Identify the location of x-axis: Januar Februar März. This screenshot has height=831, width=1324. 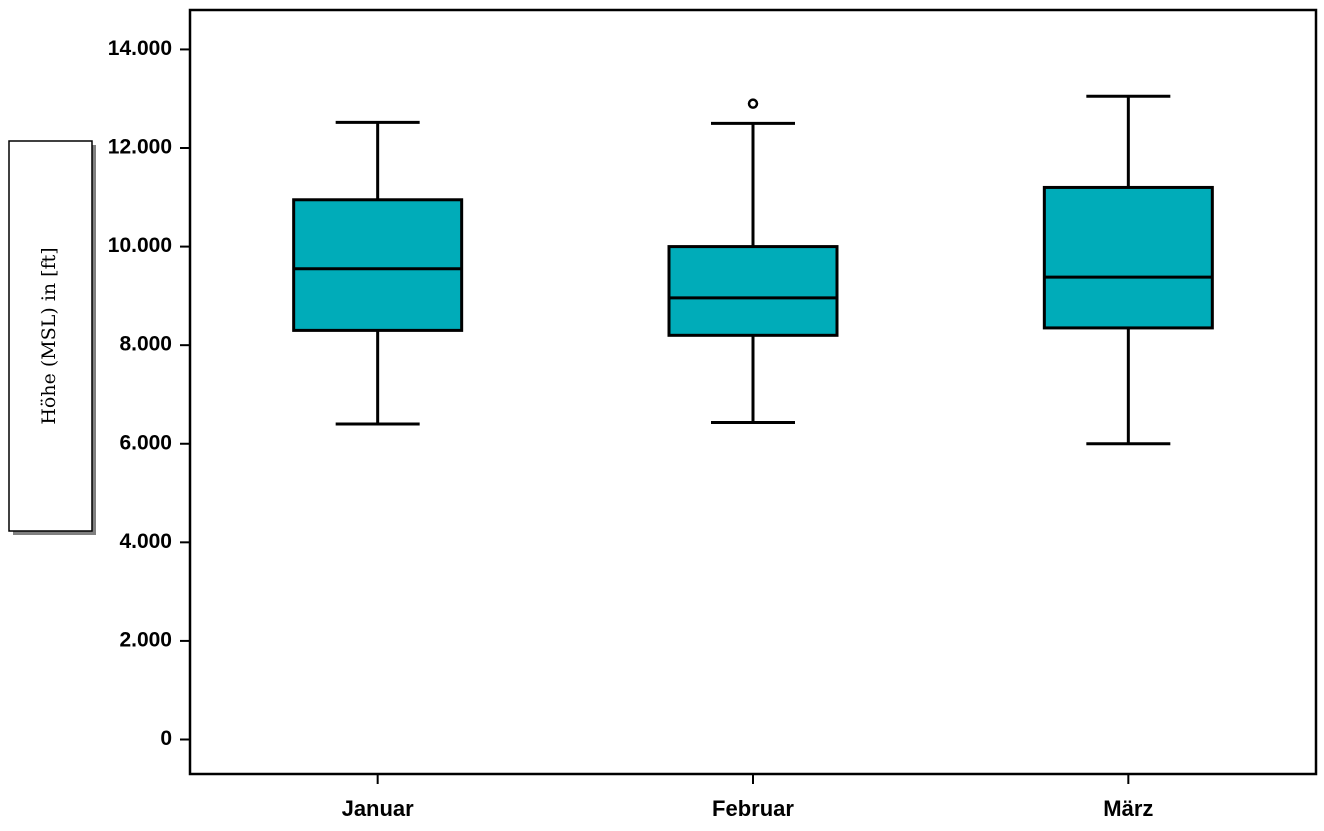
(747, 797).